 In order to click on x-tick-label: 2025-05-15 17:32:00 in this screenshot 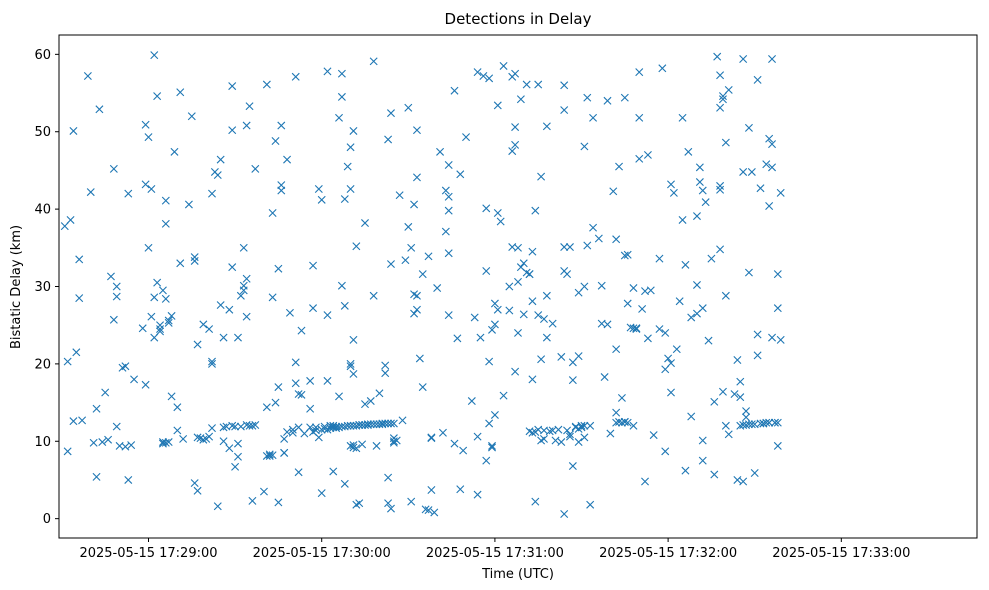, I will do `click(668, 553)`.